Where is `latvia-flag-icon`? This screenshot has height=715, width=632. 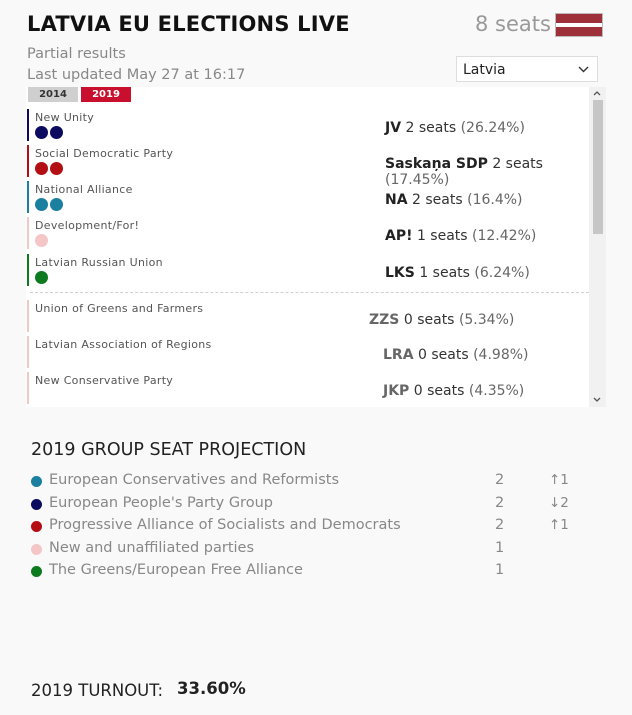 latvia-flag-icon is located at coordinates (579, 25).